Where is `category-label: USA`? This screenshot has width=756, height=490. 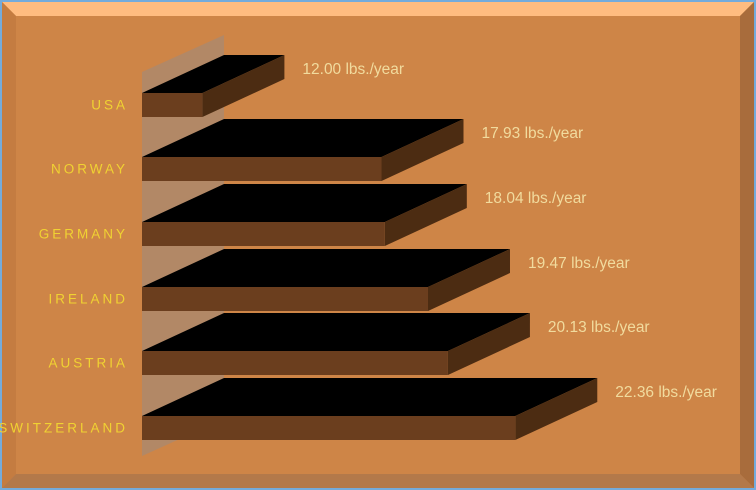
category-label: USA is located at coordinates (109, 105).